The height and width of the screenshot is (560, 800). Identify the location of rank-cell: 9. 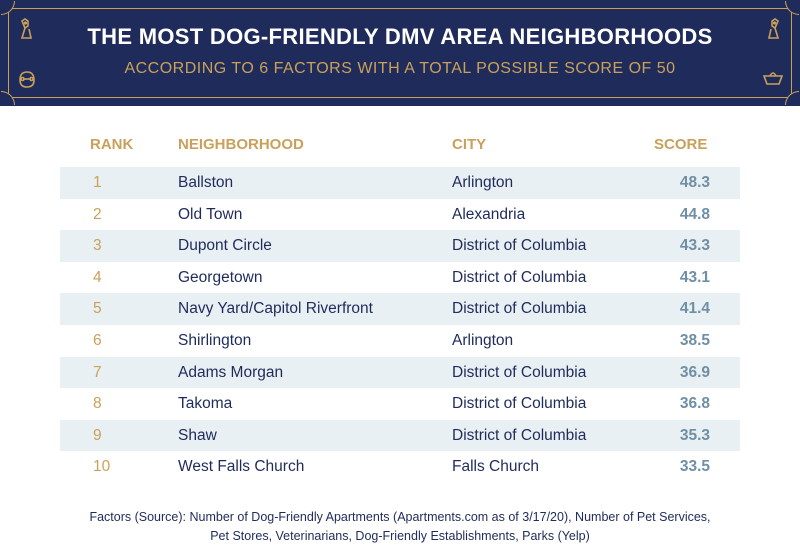
(97, 435).